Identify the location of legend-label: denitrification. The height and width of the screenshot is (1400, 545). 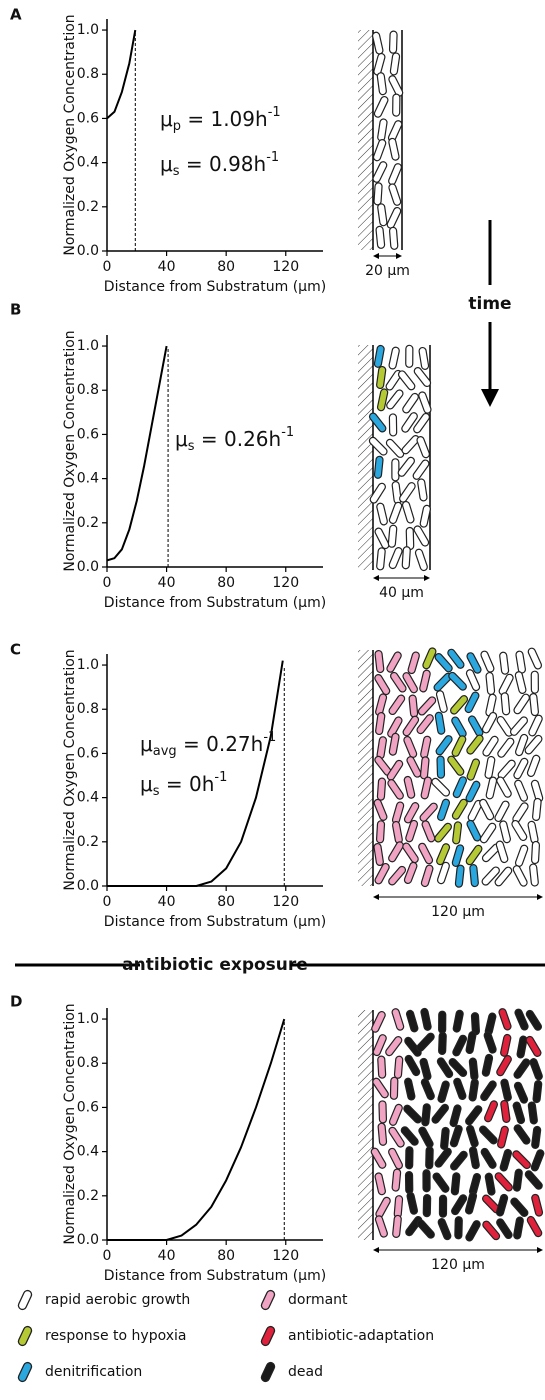
(93, 1372).